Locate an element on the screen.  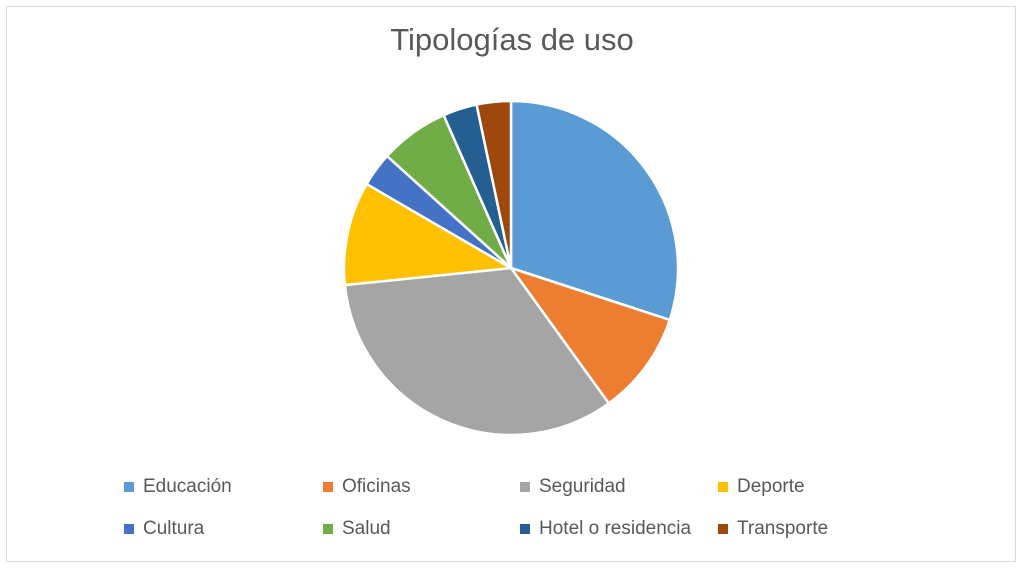
legend-item: Seguridad is located at coordinates (573, 487).